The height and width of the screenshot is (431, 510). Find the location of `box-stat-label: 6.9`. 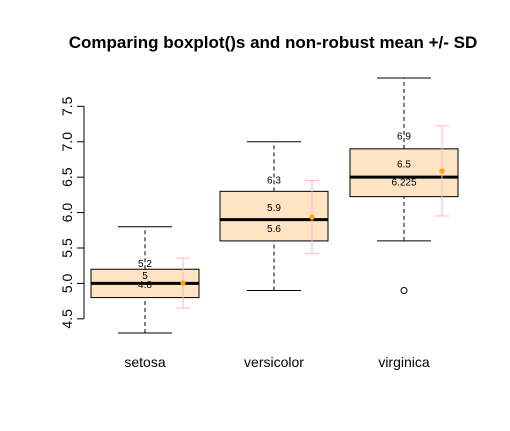

box-stat-label: 6.9 is located at coordinates (404, 136).